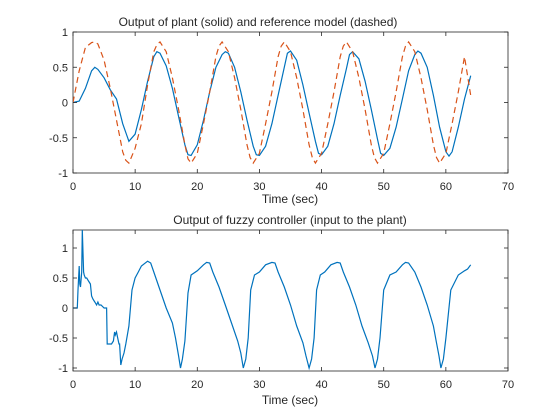 Image resolution: width=560 pixels, height=420 pixels. Describe the element at coordinates (508, 187) in the screenshot. I see `plant-output-xtick-label: 70` at that location.